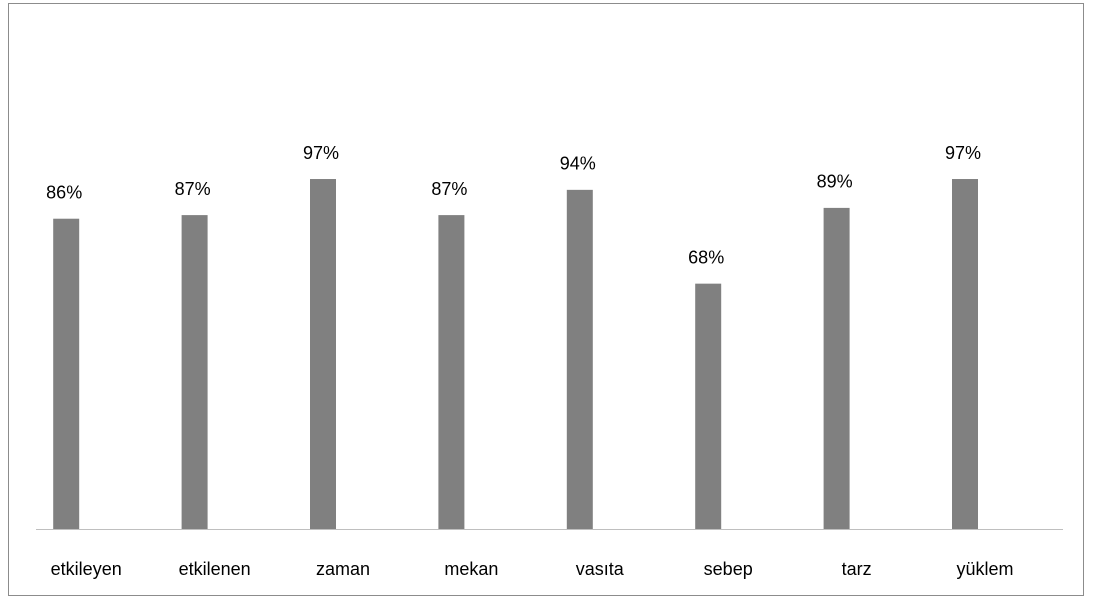  Describe the element at coordinates (343, 569) in the screenshot. I see `x-tick-label: zaman` at that location.